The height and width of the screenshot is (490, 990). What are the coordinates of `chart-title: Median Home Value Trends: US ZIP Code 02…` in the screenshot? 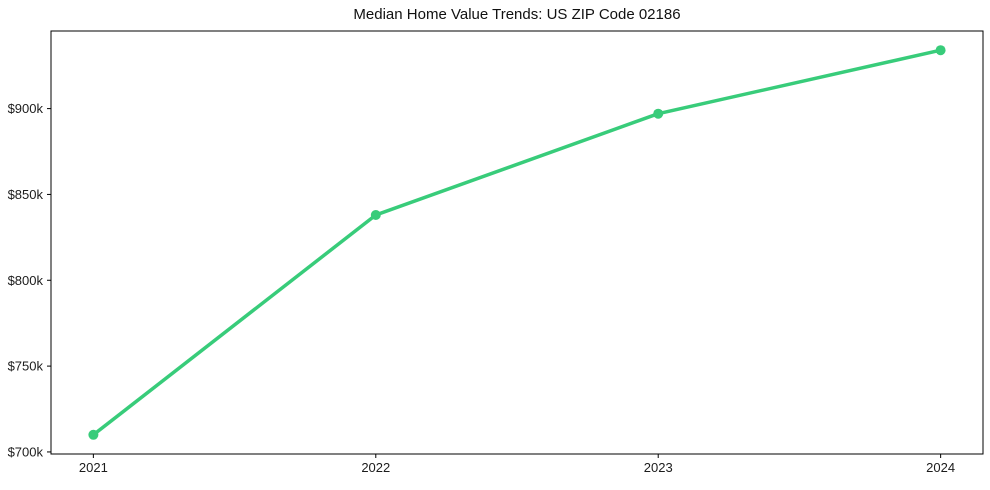 It's located at (517, 14).